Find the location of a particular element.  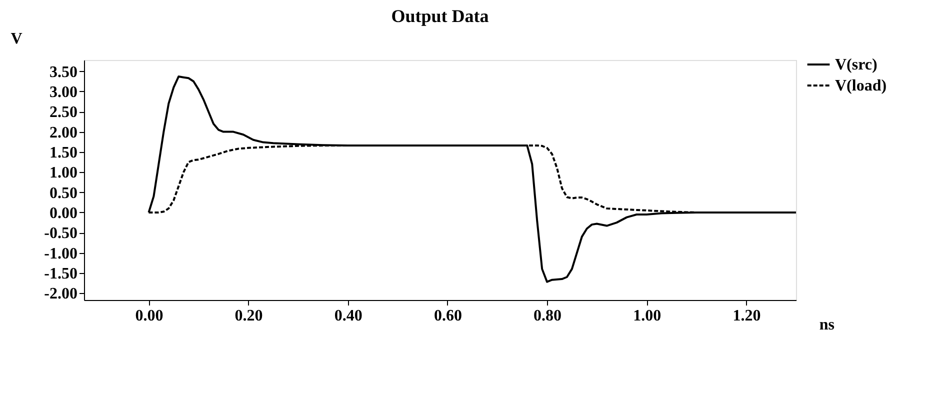

y-axis-title: V is located at coordinates (16, 39).